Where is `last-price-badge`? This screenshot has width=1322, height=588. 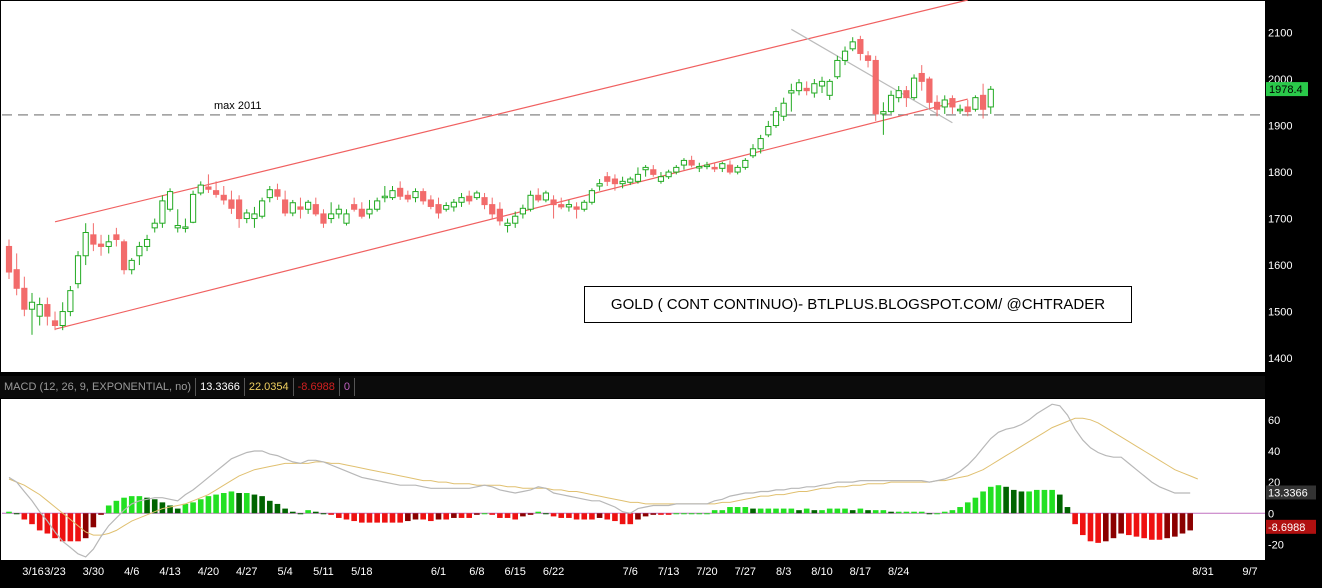
last-price-badge is located at coordinates (1287, 89).